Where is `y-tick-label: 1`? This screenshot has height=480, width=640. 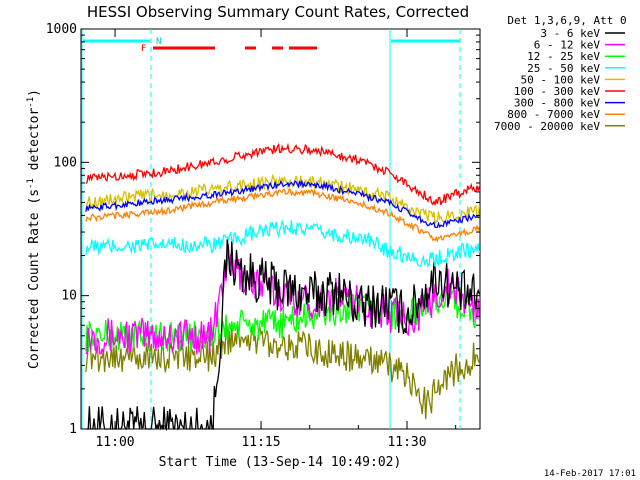 y-tick-label: 1 is located at coordinates (73, 429).